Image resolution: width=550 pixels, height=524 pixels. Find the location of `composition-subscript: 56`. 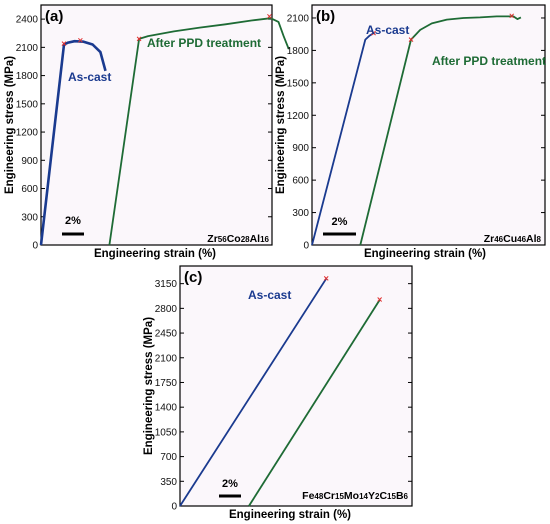

composition-subscript: 56 is located at coordinates (222, 239).